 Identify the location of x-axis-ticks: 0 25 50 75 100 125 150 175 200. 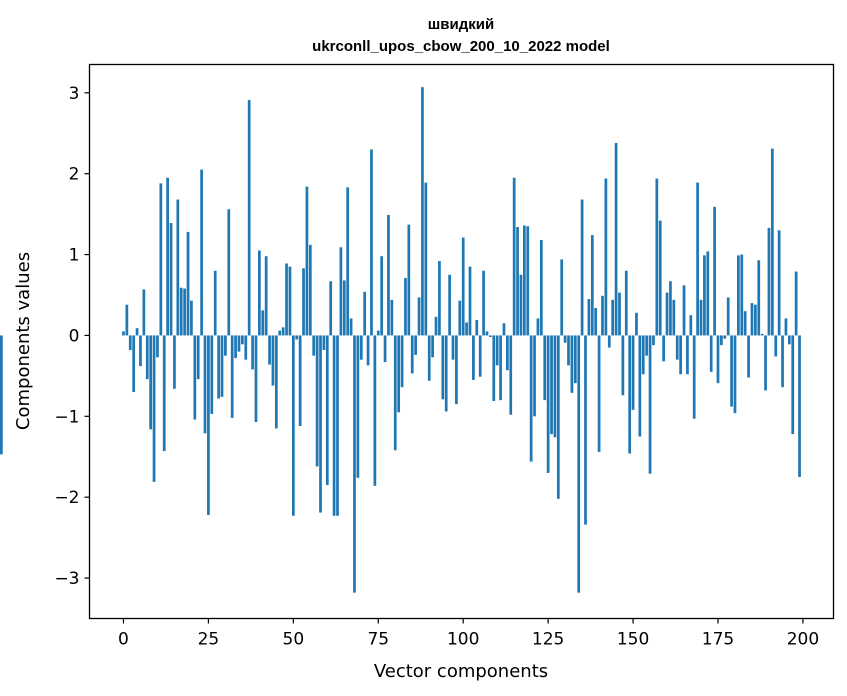
(468, 634).